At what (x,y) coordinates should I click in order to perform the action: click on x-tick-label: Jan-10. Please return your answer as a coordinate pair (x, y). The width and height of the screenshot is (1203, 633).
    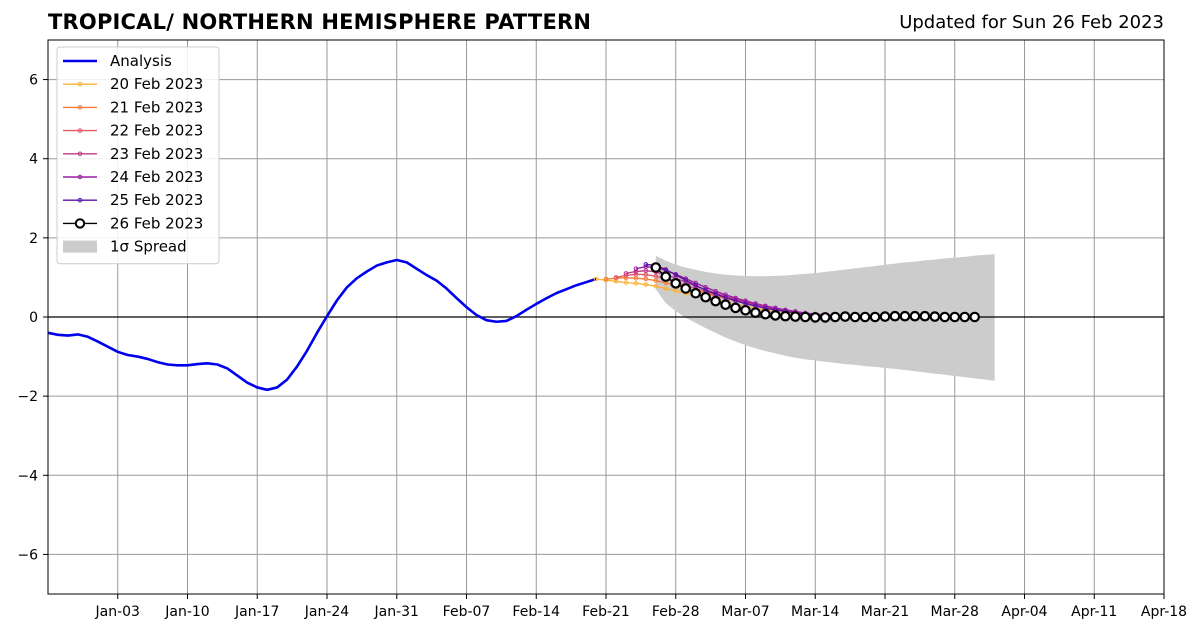
    Looking at the image, I should click on (186, 612).